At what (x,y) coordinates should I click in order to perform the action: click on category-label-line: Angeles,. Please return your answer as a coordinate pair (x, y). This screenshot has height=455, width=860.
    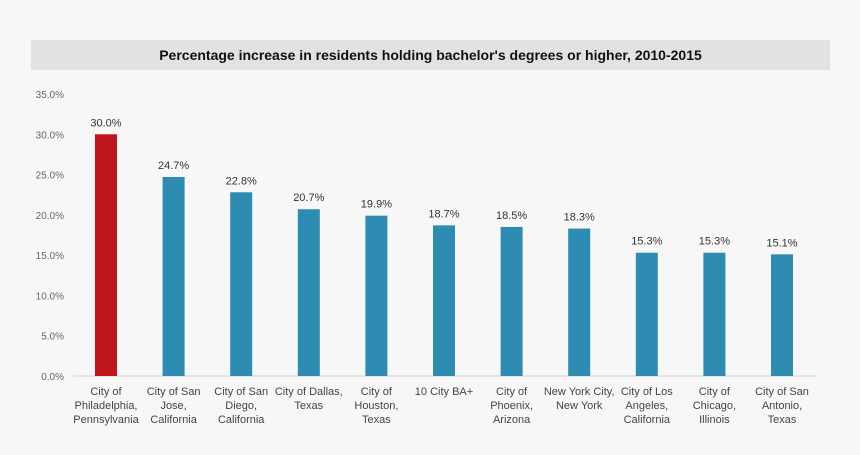
    Looking at the image, I should click on (646, 406).